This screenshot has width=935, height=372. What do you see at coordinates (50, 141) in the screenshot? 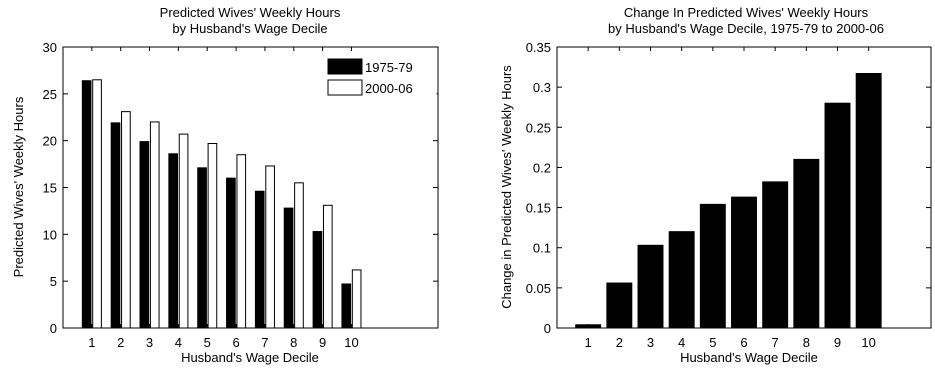
I see `y-tick-label: 20` at bounding box center [50, 141].